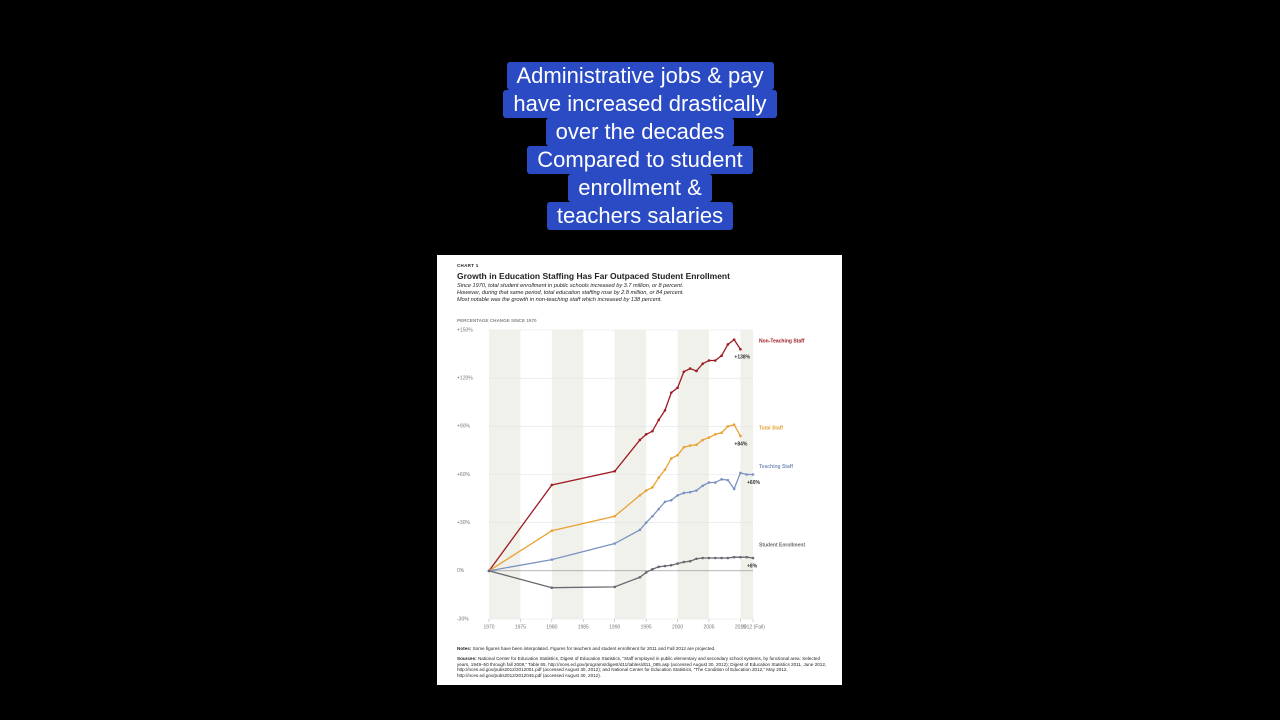 This screenshot has height=720, width=1280. I want to click on notes-label: Notes:, so click(464, 648).